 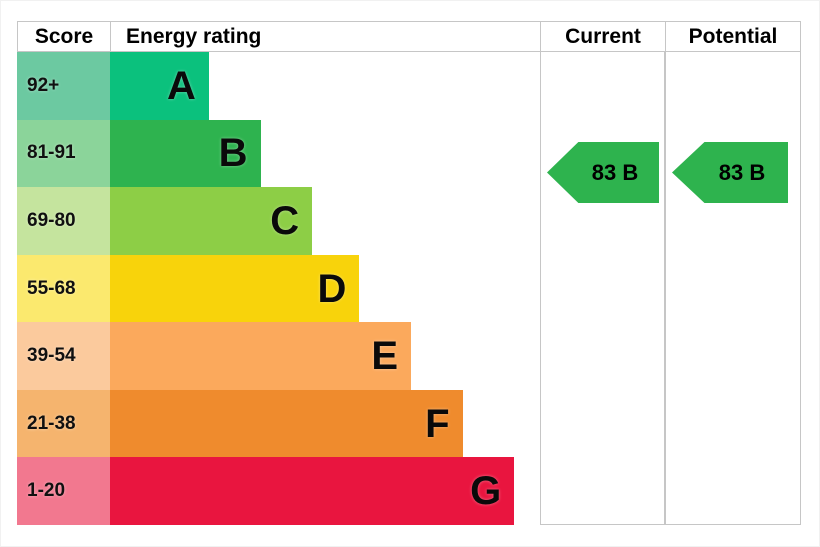 What do you see at coordinates (260, 356) in the screenshot?
I see `rating-bar: E` at bounding box center [260, 356].